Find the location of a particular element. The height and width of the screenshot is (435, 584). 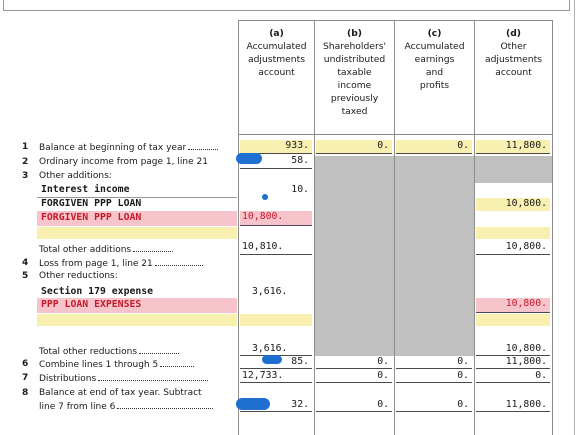

value-red2-d: 10,800. is located at coordinates (513, 305).